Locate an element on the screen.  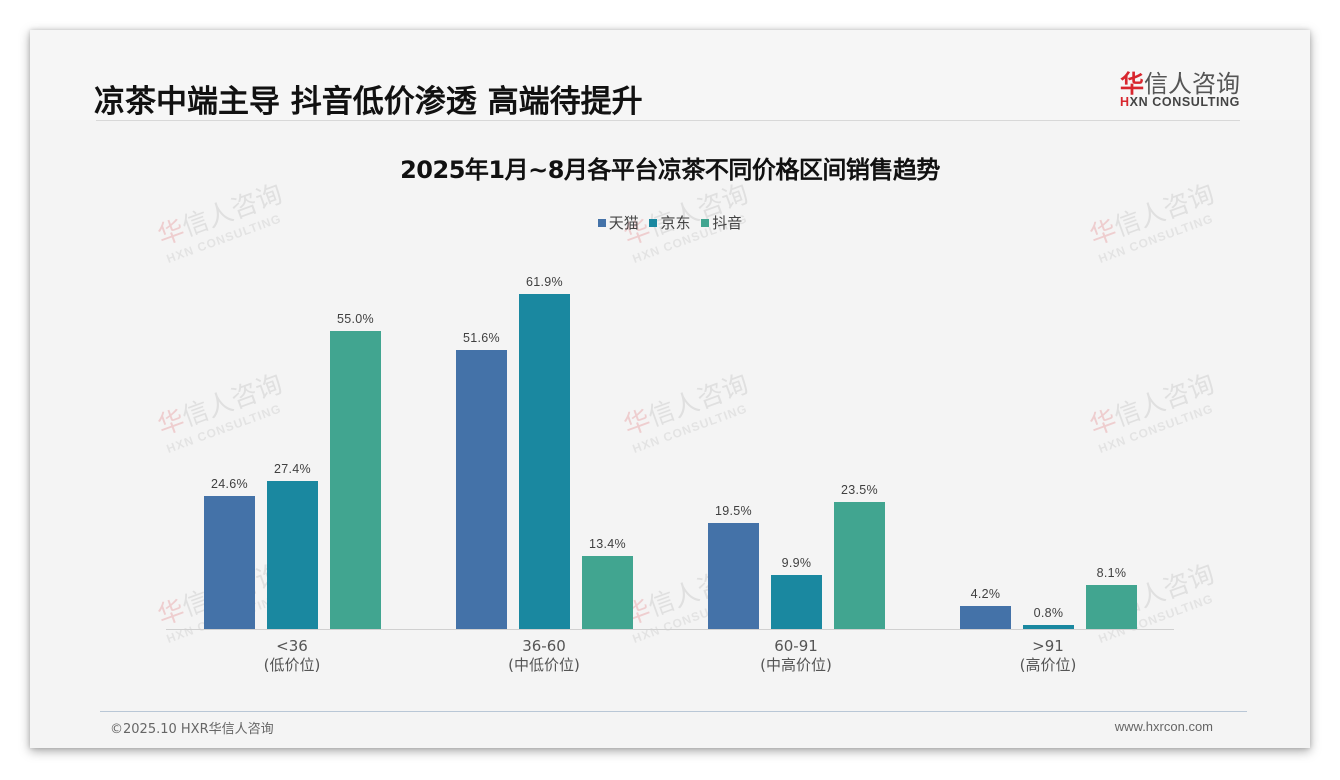
bar-value-label: 55.0% is located at coordinates (355, 319).